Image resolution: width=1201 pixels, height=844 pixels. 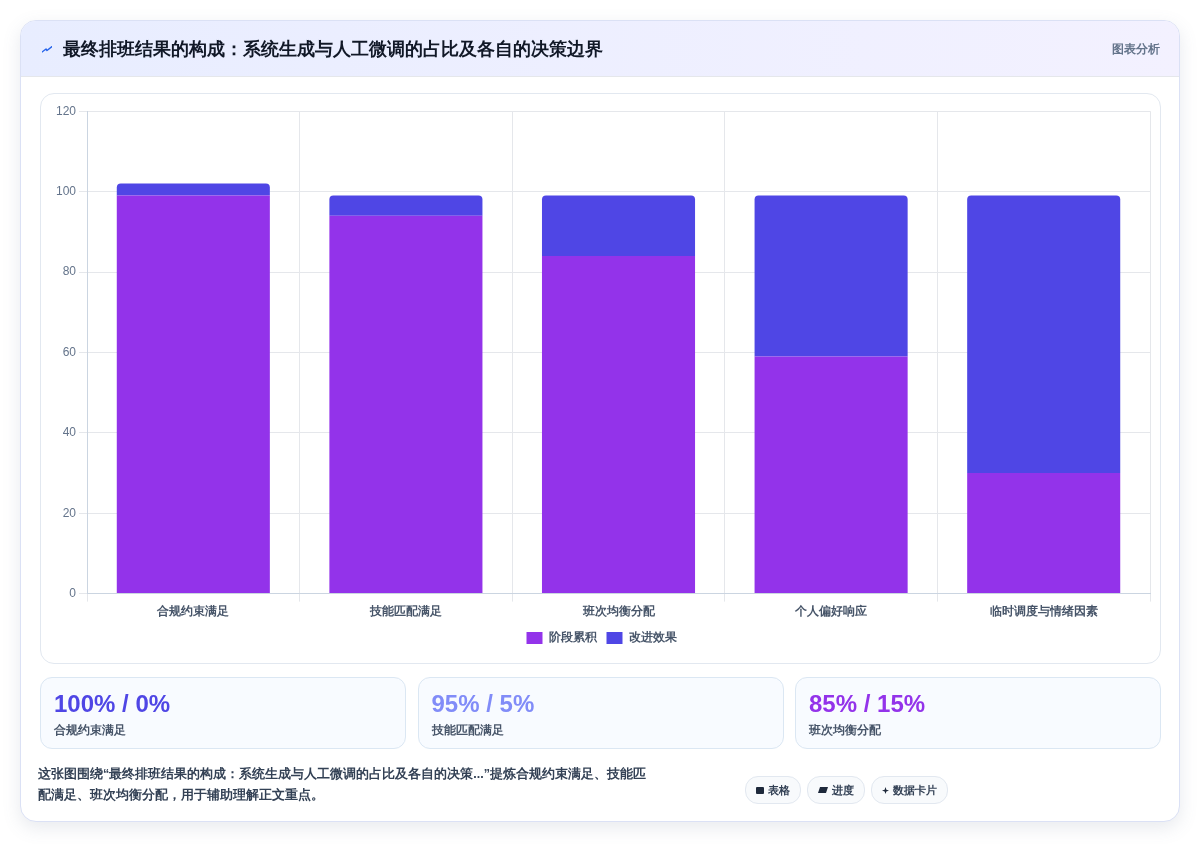 What do you see at coordinates (915, 790) in the screenshot?
I see `text: 数据卡片` at bounding box center [915, 790].